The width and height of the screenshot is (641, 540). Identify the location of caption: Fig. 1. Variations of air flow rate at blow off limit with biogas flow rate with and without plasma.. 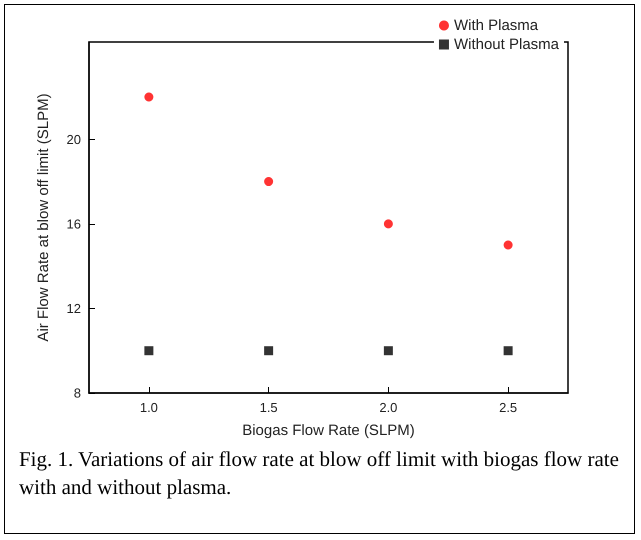
(319, 473).